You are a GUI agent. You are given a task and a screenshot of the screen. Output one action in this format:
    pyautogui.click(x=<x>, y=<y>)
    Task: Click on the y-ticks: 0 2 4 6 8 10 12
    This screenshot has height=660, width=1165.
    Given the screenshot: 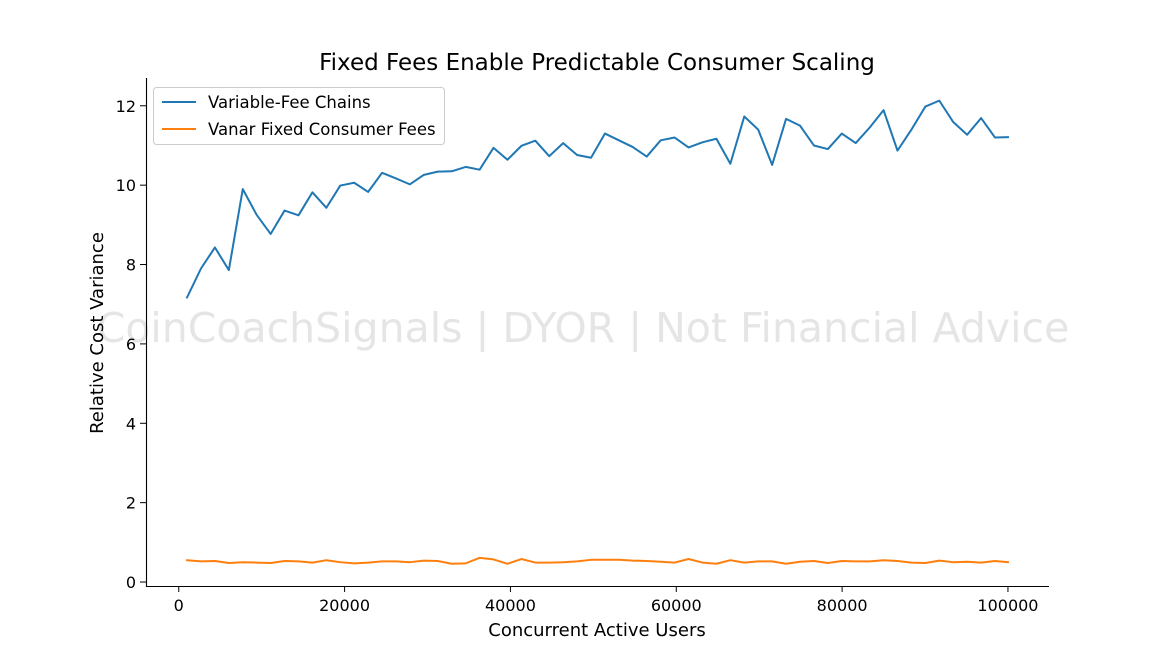 What is the action you would take?
    pyautogui.click(x=131, y=344)
    